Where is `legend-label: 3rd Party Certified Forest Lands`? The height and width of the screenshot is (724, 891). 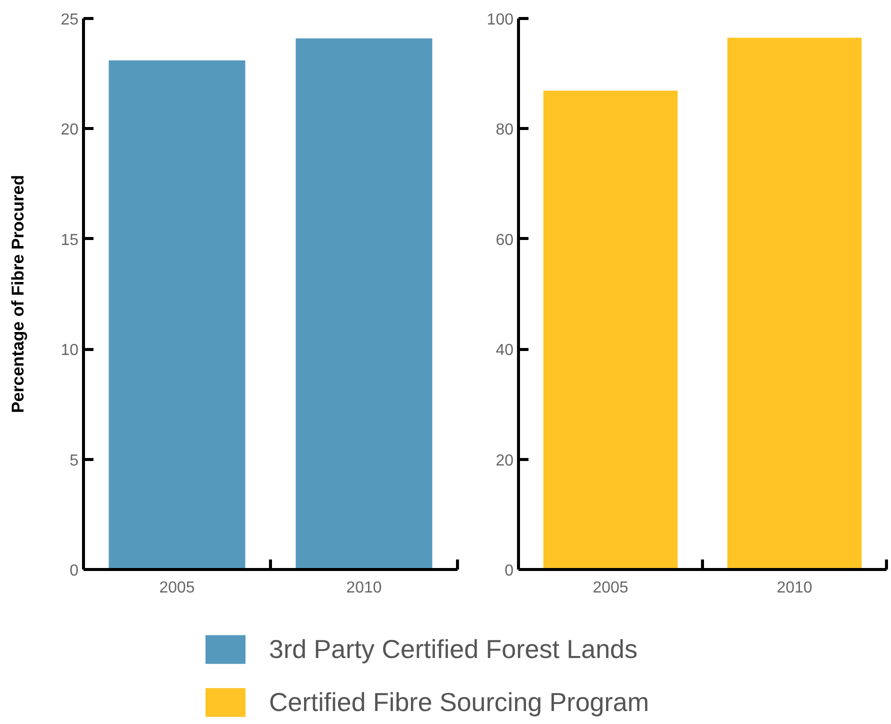 legend-label: 3rd Party Certified Forest Lands is located at coordinates (453, 649).